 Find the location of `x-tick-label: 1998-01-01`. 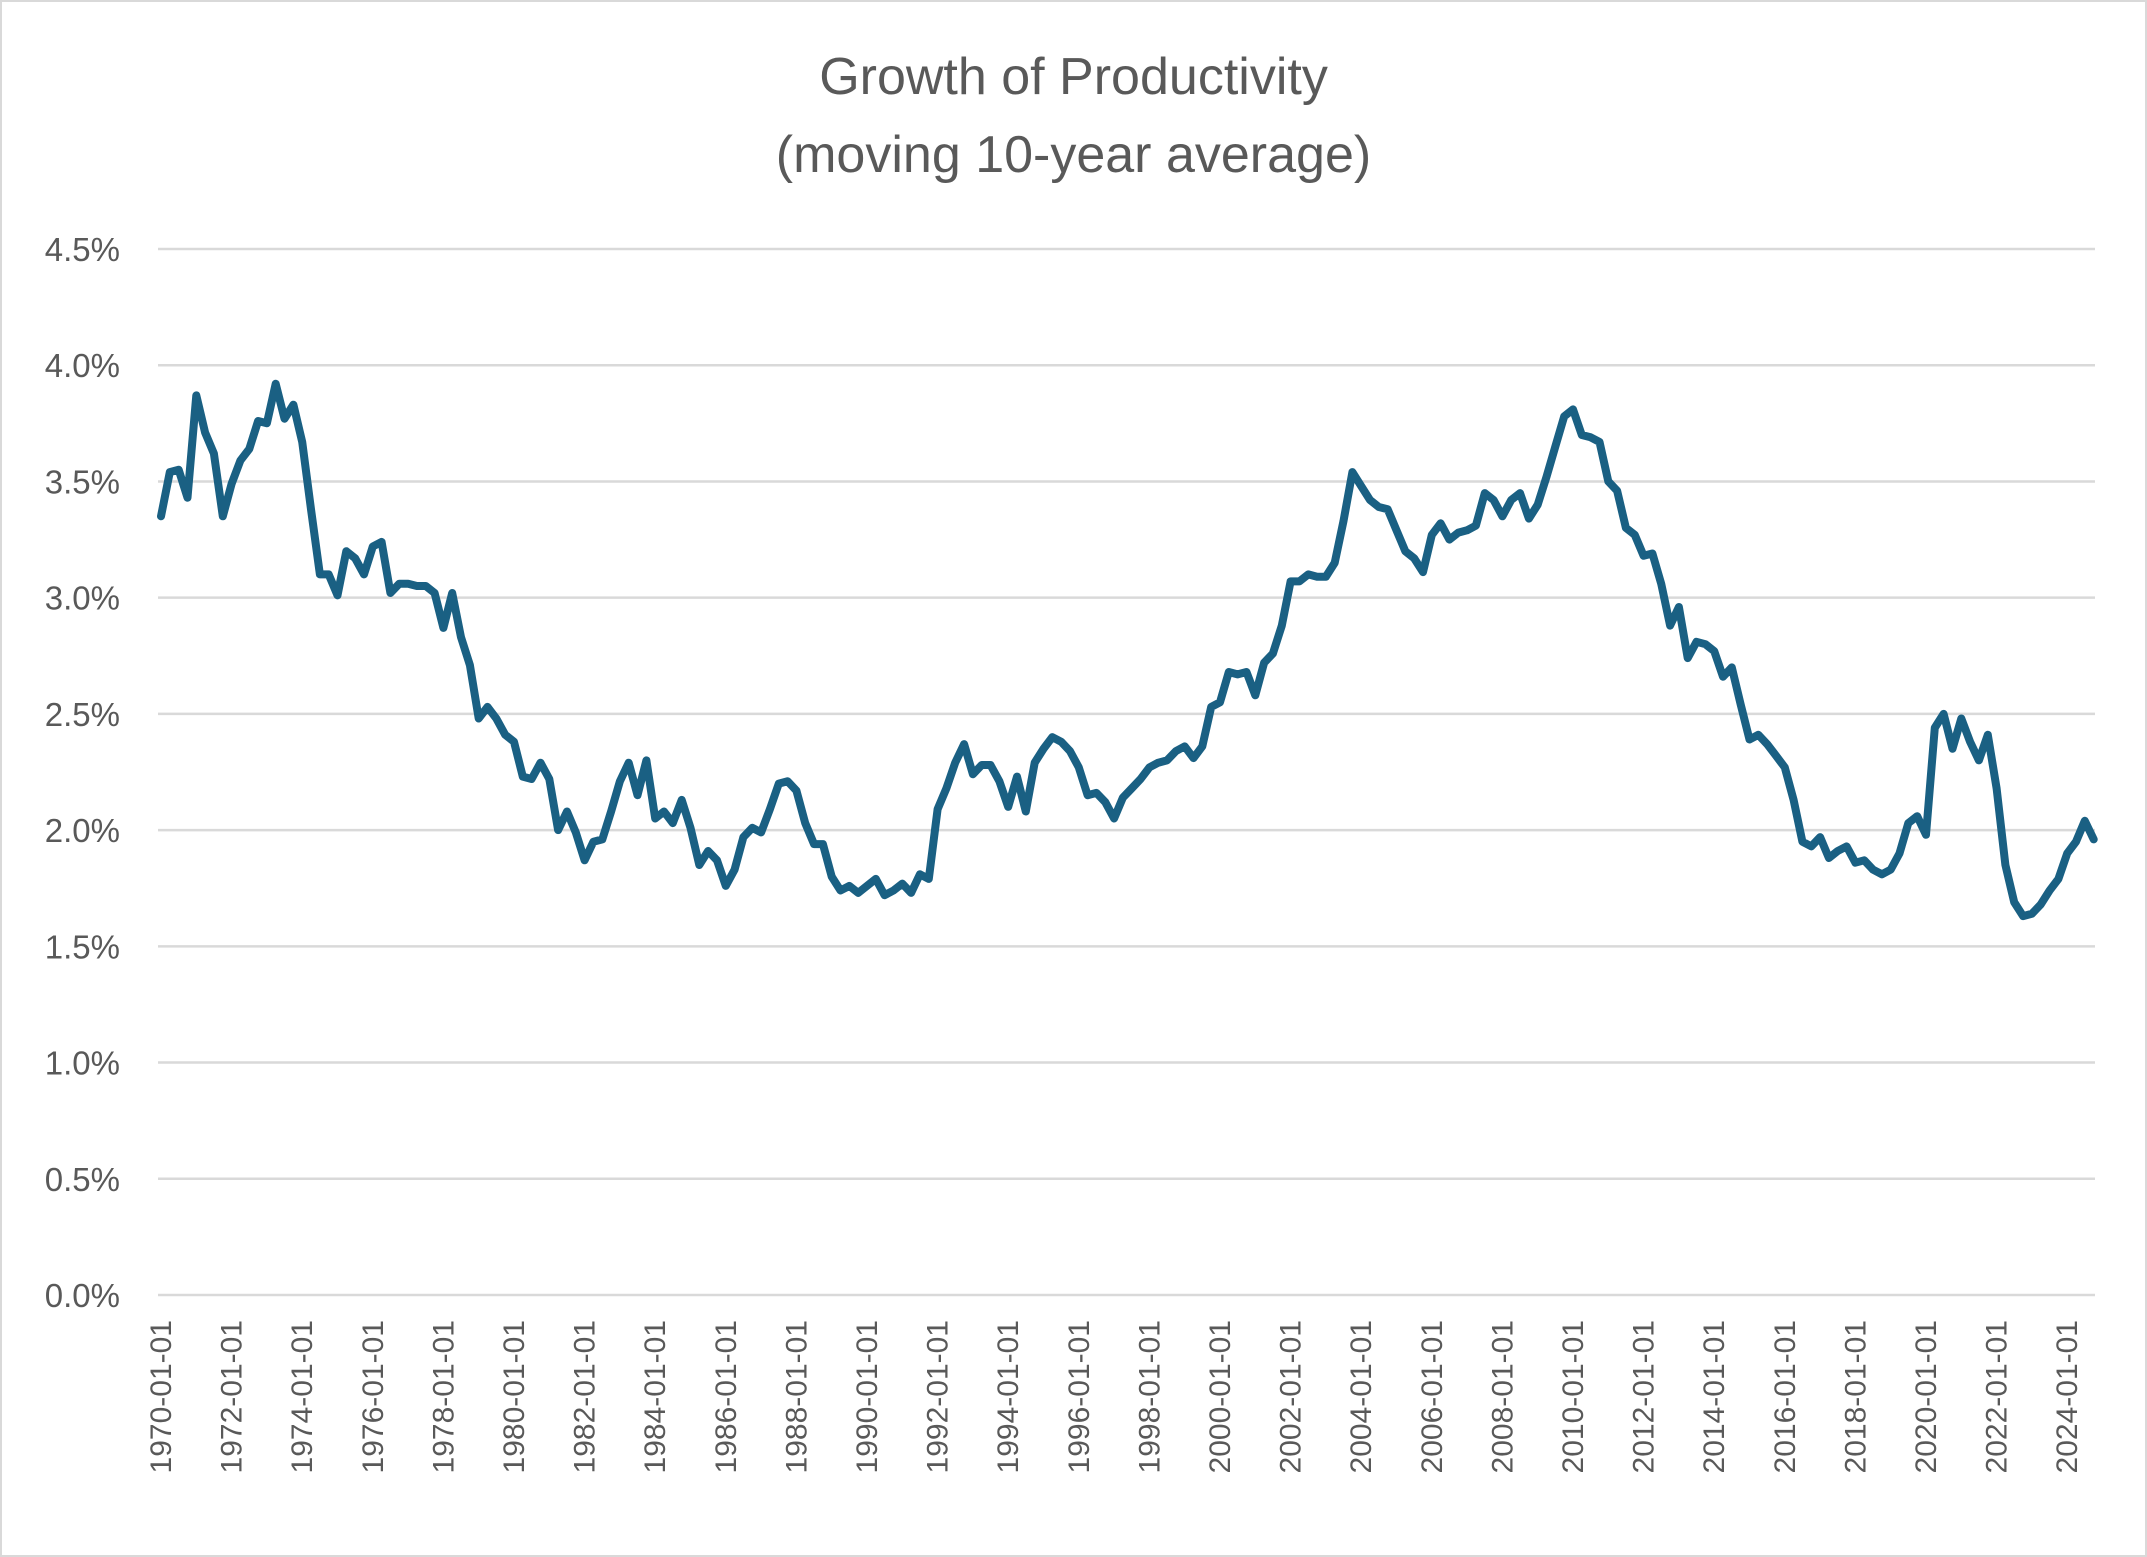

x-tick-label: 1998-01-01 is located at coordinates (1149, 1396).